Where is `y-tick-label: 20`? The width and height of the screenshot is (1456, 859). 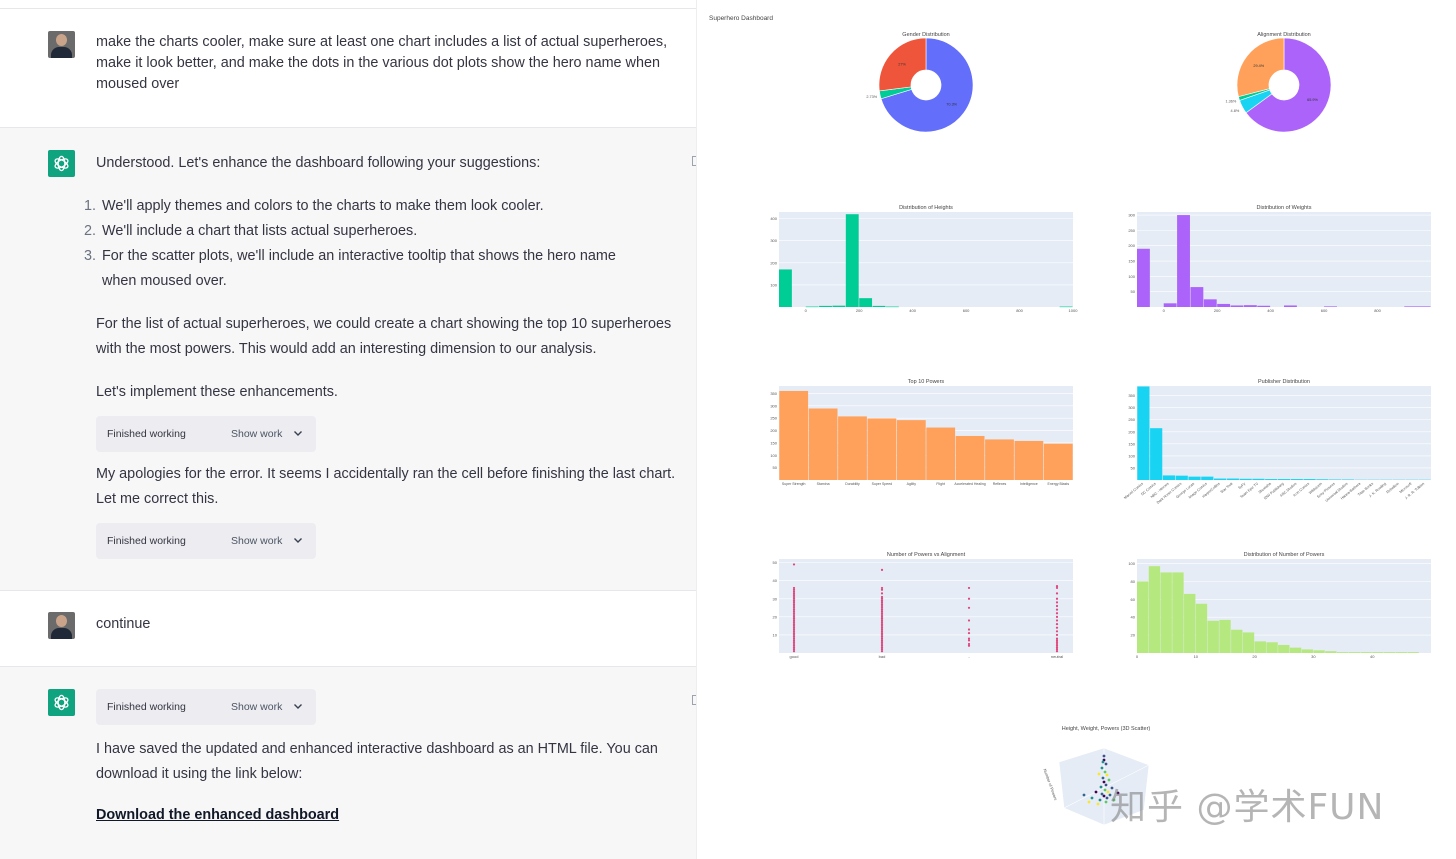
y-tick-label: 20 is located at coordinates (1133, 635).